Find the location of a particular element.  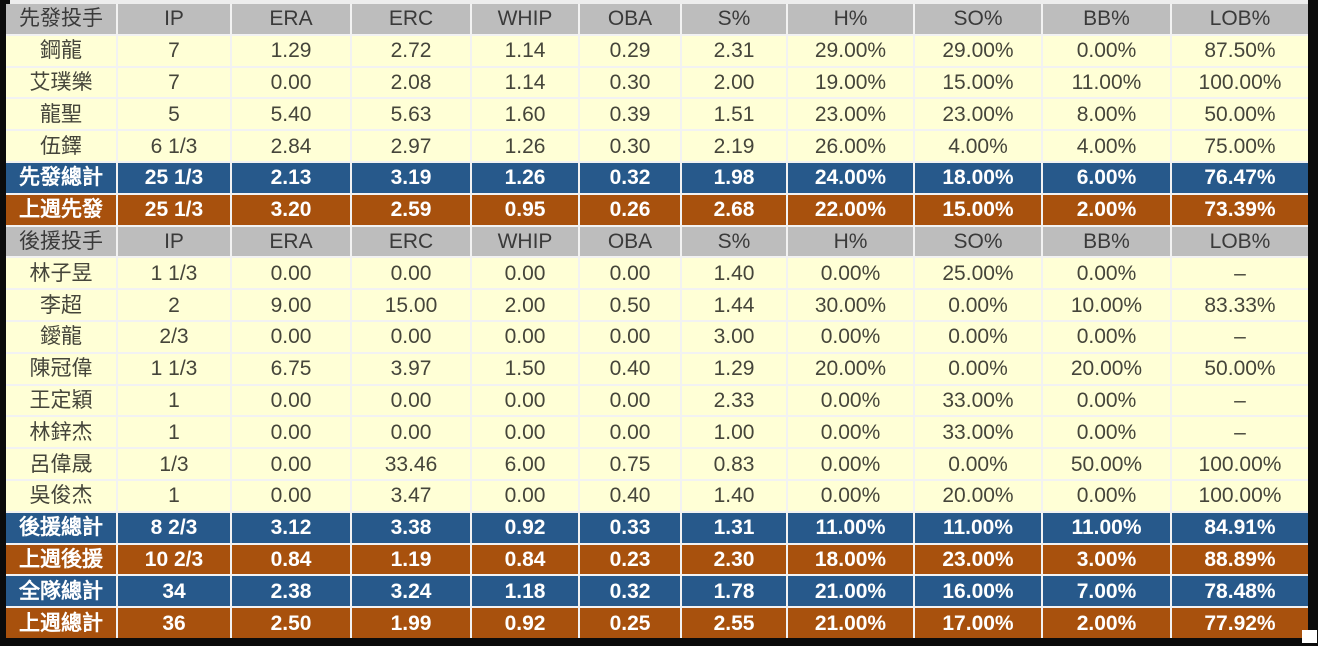

stat-cell: 1.14 is located at coordinates (525, 82).